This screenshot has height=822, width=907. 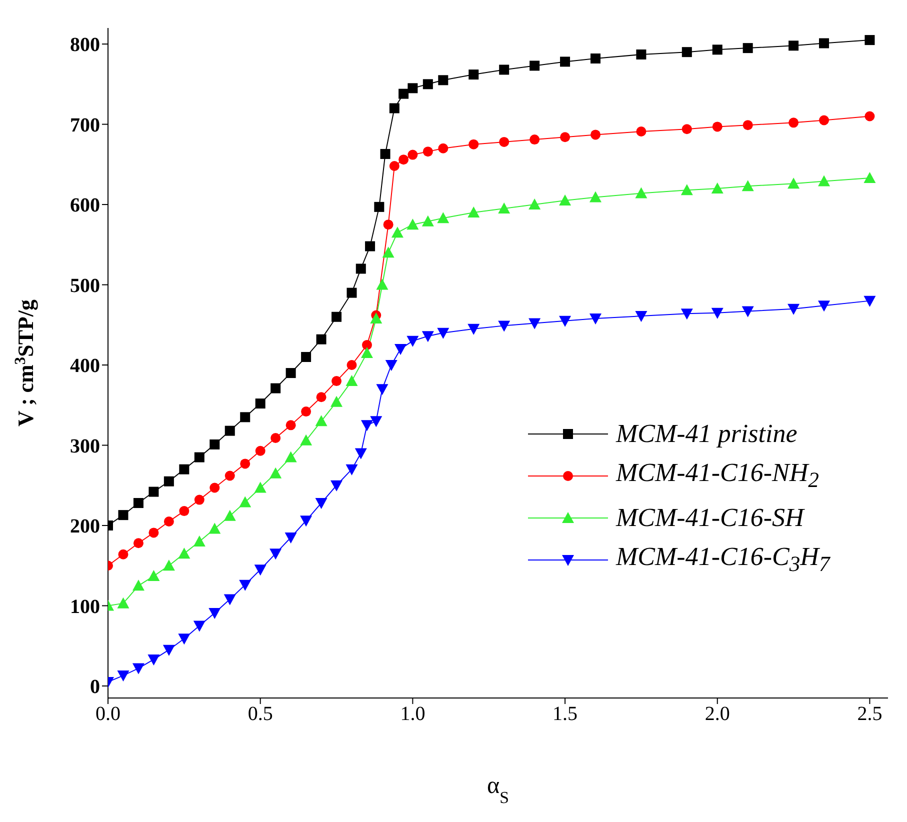 I want to click on x-tick-label: 1.0, so click(x=413, y=714).